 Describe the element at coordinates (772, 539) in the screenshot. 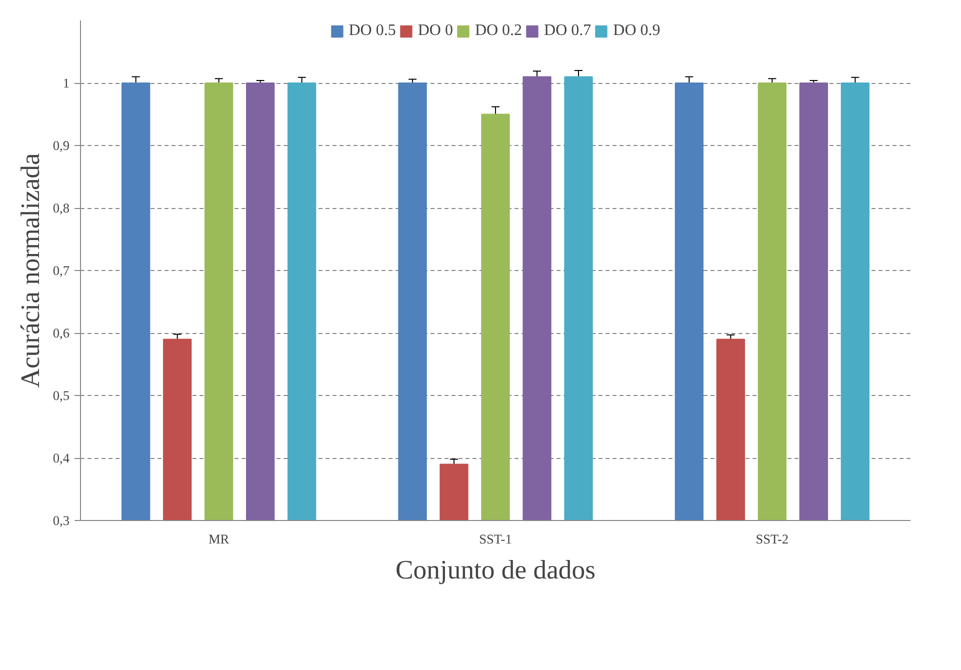

I see `x-tick-label: SST-2` at that location.